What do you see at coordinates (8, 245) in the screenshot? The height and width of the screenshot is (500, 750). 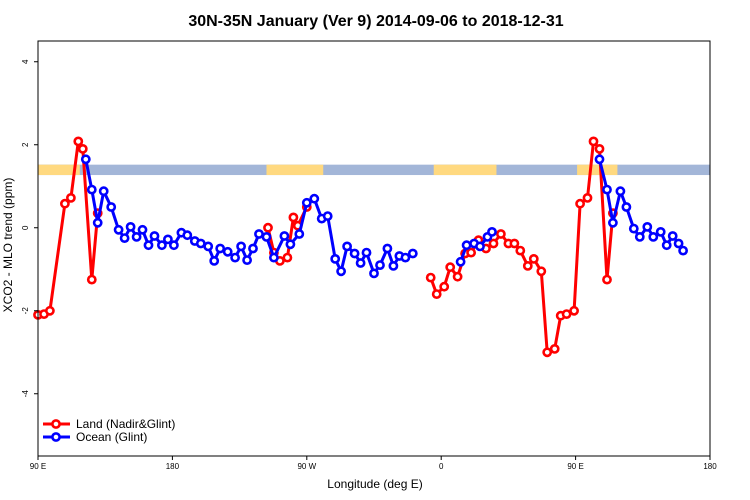 I see `y-axis-label: XCO2 - MLO trend (ppm)` at bounding box center [8, 245].